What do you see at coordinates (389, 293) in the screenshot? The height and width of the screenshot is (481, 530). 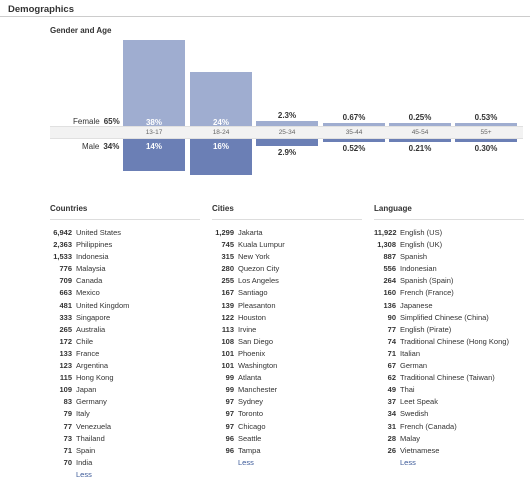 I see `item-count: 160` at bounding box center [389, 293].